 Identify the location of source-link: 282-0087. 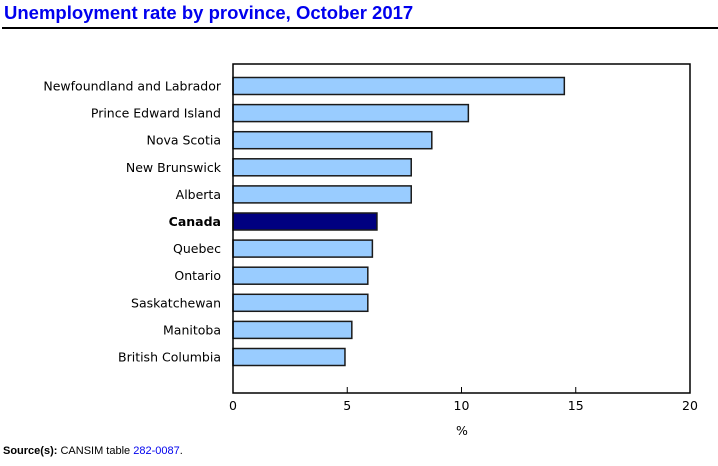
(156, 451).